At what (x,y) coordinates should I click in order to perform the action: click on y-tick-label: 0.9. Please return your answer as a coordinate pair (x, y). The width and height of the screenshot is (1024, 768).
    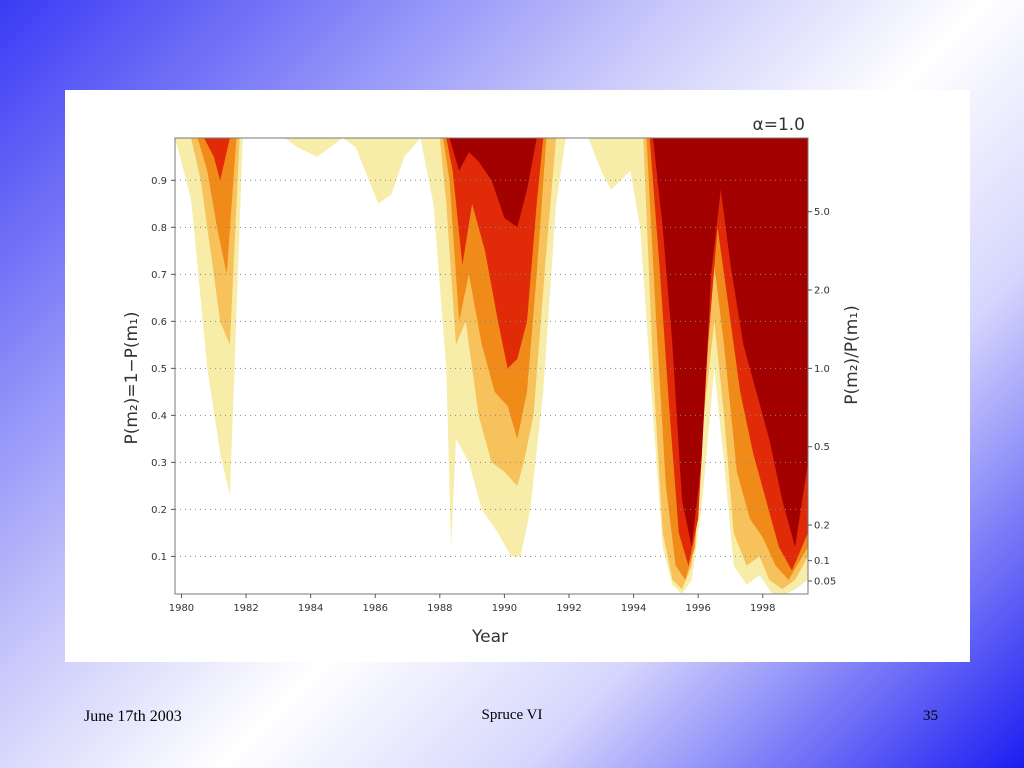
    Looking at the image, I should click on (159, 181).